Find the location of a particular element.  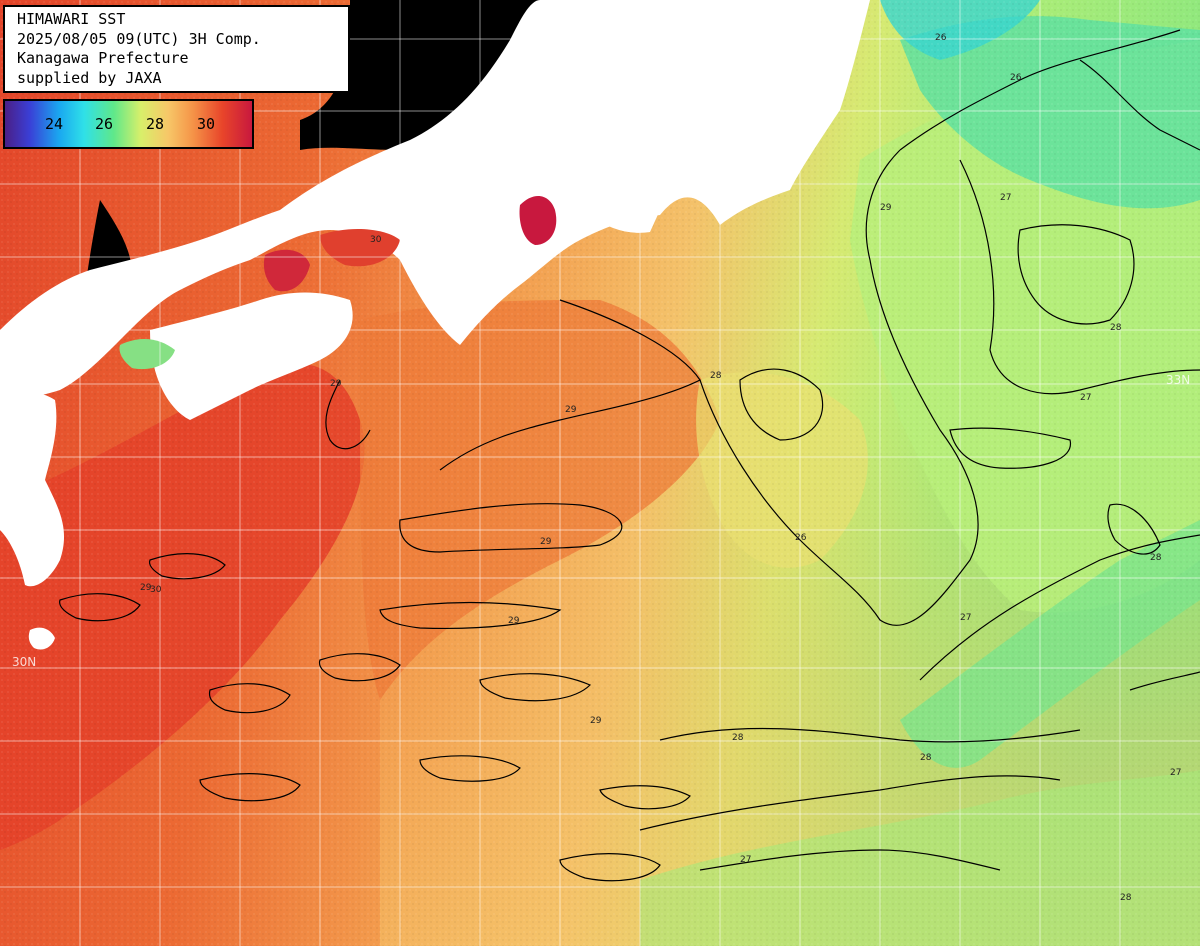

land-islet is located at coordinates (41, 638).